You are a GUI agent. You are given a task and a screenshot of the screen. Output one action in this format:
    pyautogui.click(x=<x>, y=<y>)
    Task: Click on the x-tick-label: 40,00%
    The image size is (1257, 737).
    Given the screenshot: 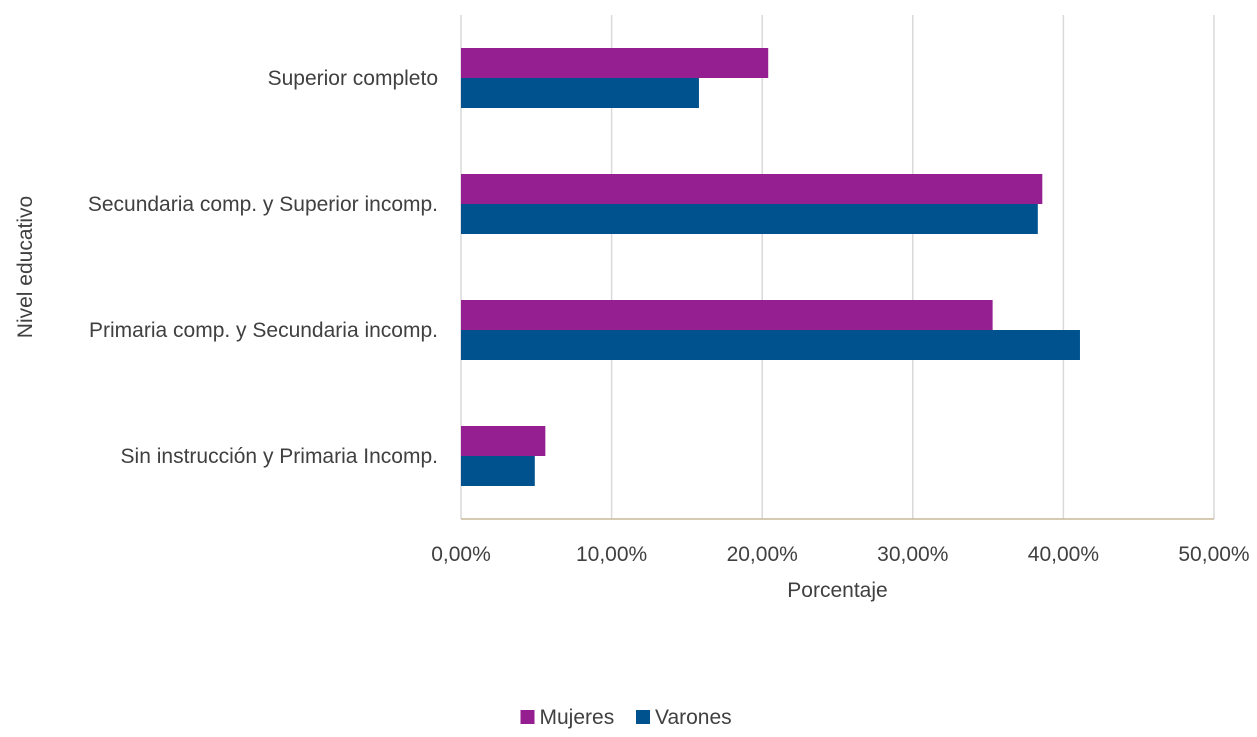 What is the action you would take?
    pyautogui.click(x=1063, y=554)
    